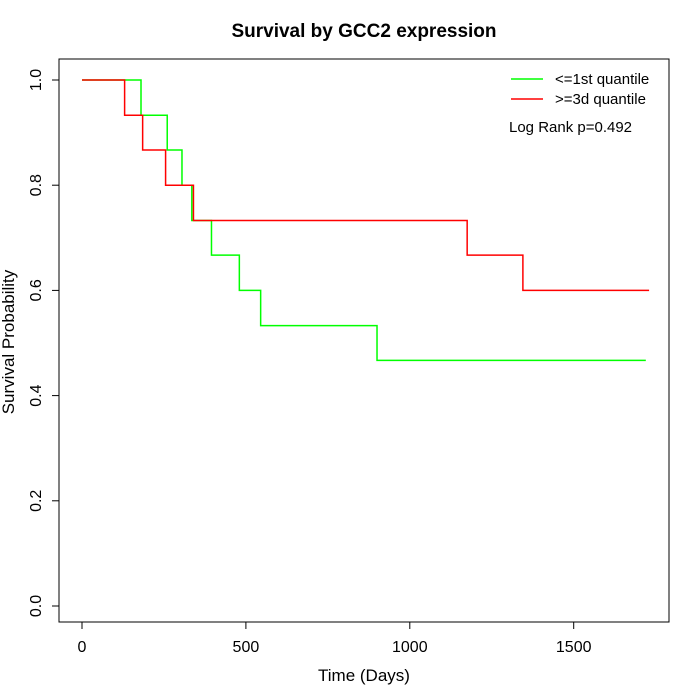 This screenshot has width=700, height=700. Describe the element at coordinates (246, 647) in the screenshot. I see `x-tick-label: 500` at that location.